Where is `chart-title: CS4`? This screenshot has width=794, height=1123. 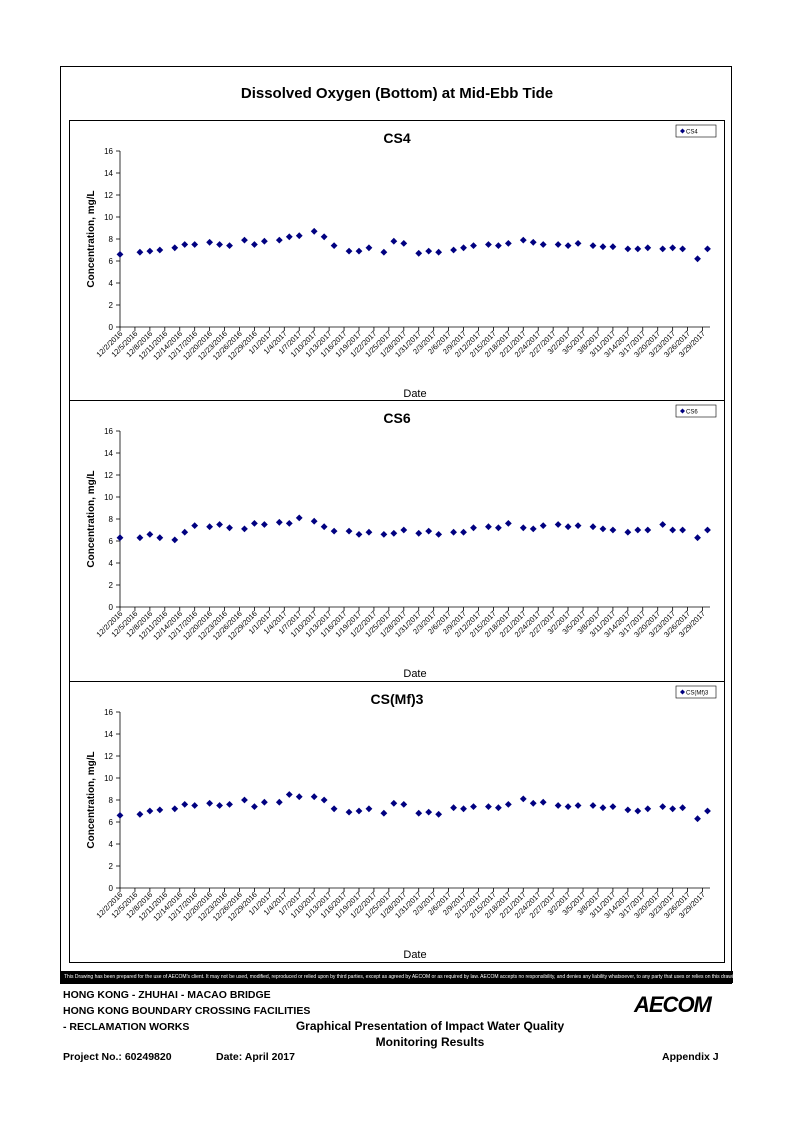 chart-title: CS4 is located at coordinates (396, 138).